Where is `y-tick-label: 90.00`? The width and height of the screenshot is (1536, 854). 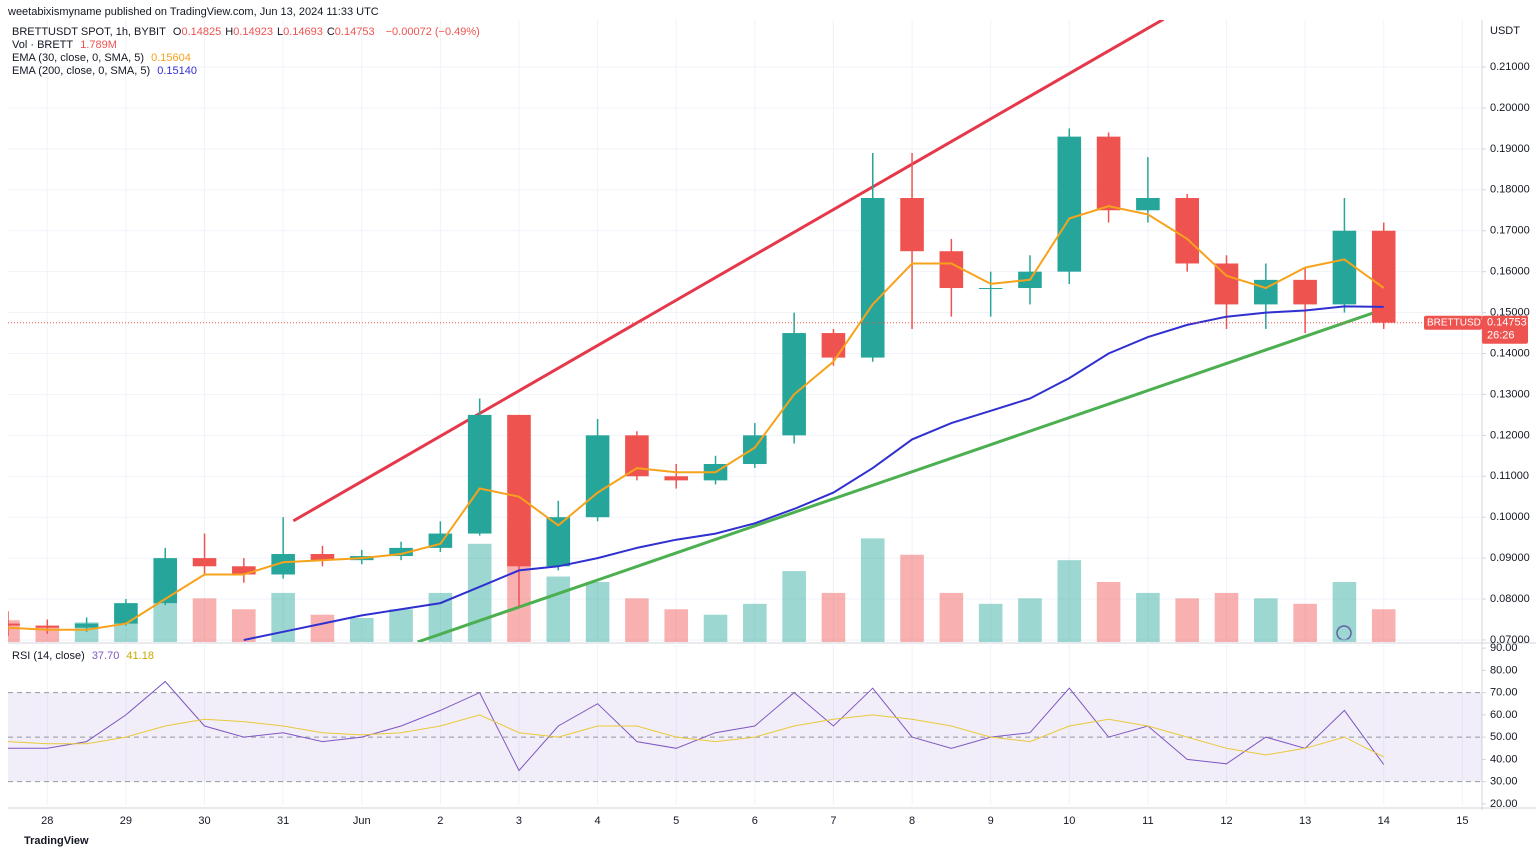
y-tick-label: 90.00 is located at coordinates (1504, 648).